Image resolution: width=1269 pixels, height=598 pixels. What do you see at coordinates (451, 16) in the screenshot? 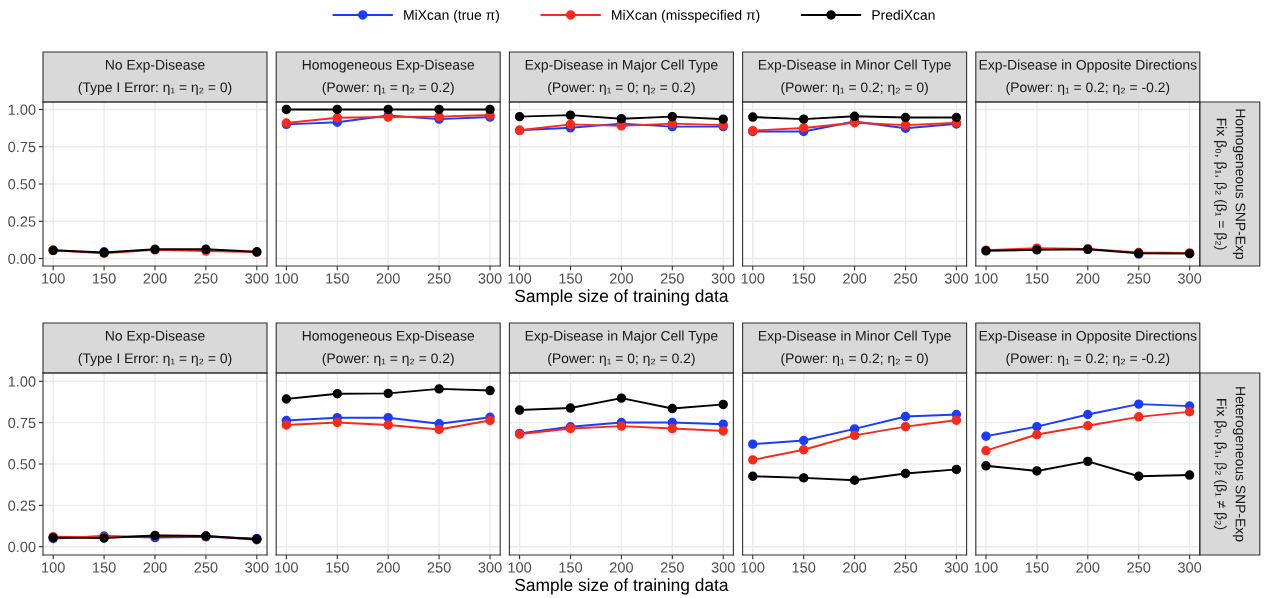
I see `legend-label: MiXcan (true π)` at bounding box center [451, 16].